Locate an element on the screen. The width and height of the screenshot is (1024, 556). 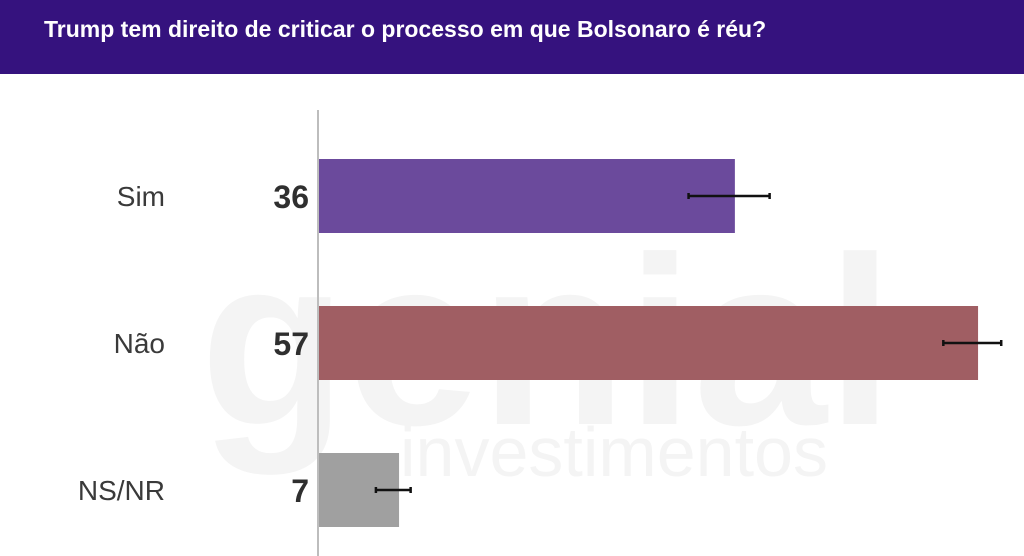
watermark-sub: investimentos is located at coordinates (614, 452).